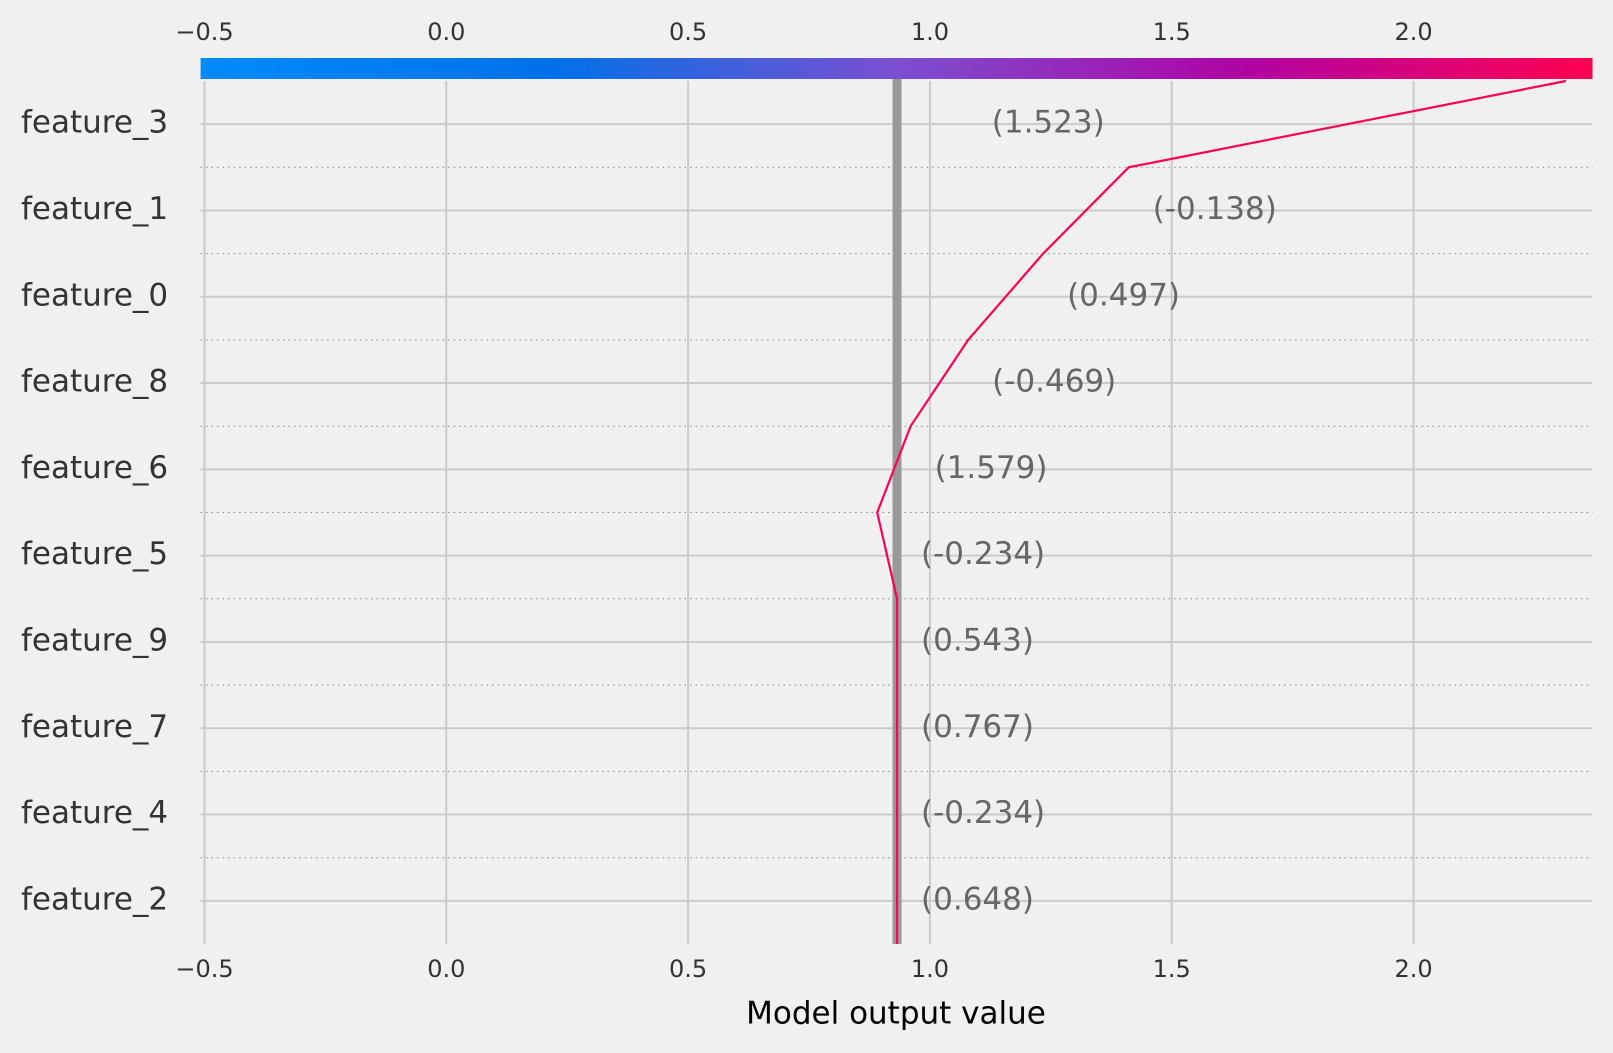 The width and height of the screenshot is (1613, 1053). Describe the element at coordinates (977, 727) in the screenshot. I see `feature-value-label: (0.767)` at that location.